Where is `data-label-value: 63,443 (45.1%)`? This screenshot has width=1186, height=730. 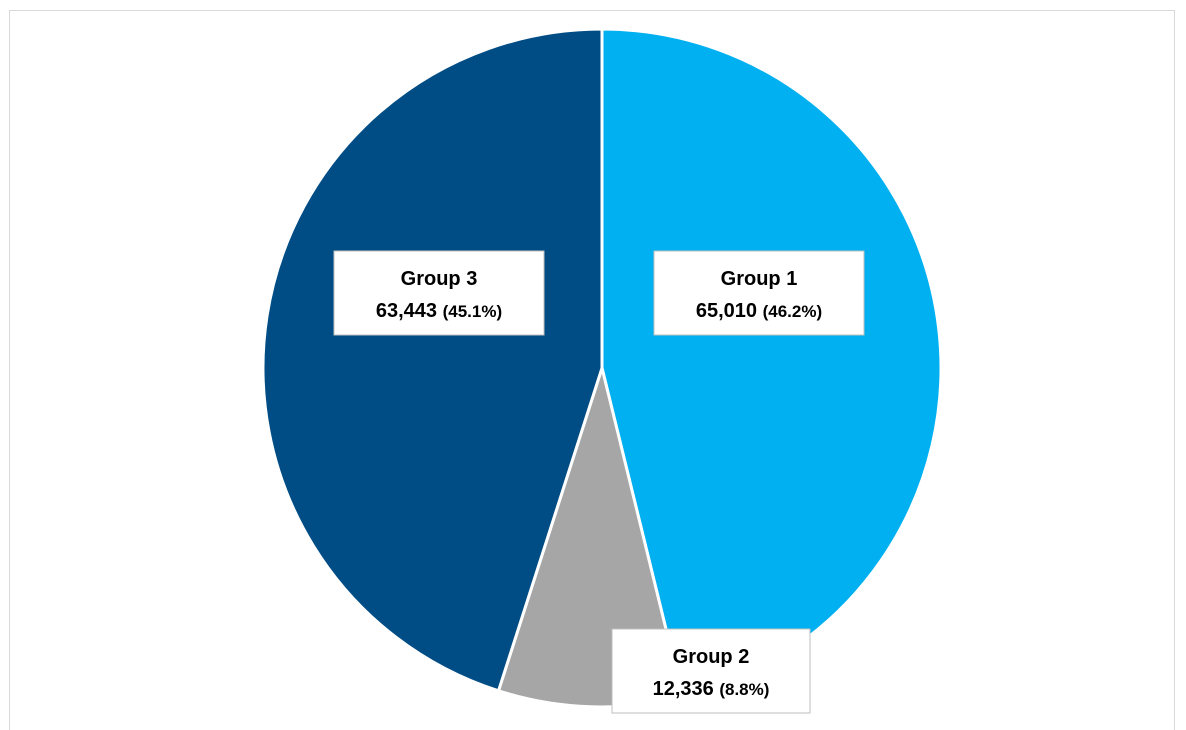
data-label-value: 63,443 (45.1%) is located at coordinates (439, 311).